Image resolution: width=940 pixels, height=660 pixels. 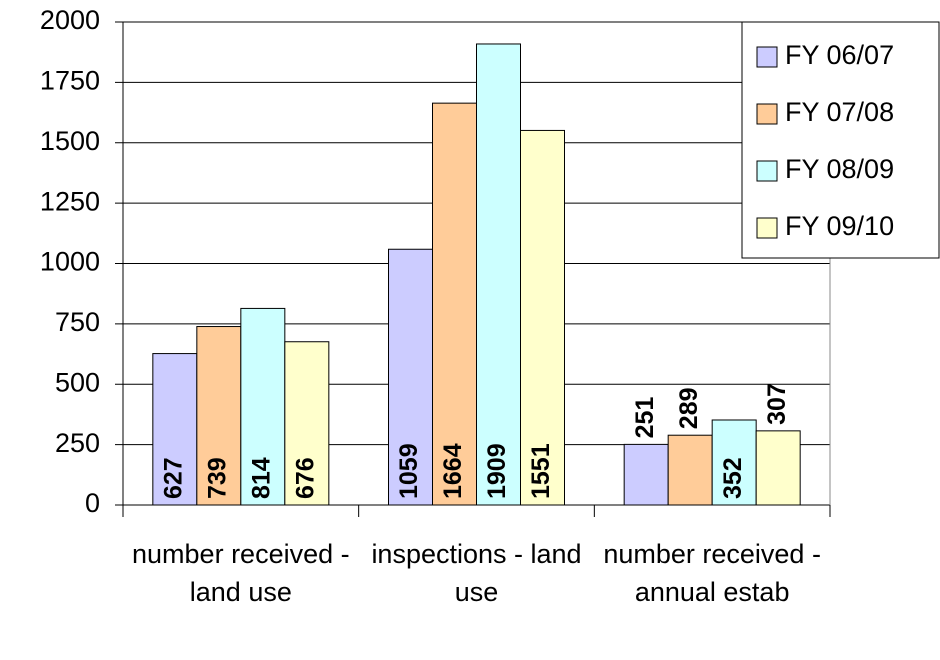 What do you see at coordinates (839, 55) in the screenshot?
I see `legend-label: FY 06/07` at bounding box center [839, 55].